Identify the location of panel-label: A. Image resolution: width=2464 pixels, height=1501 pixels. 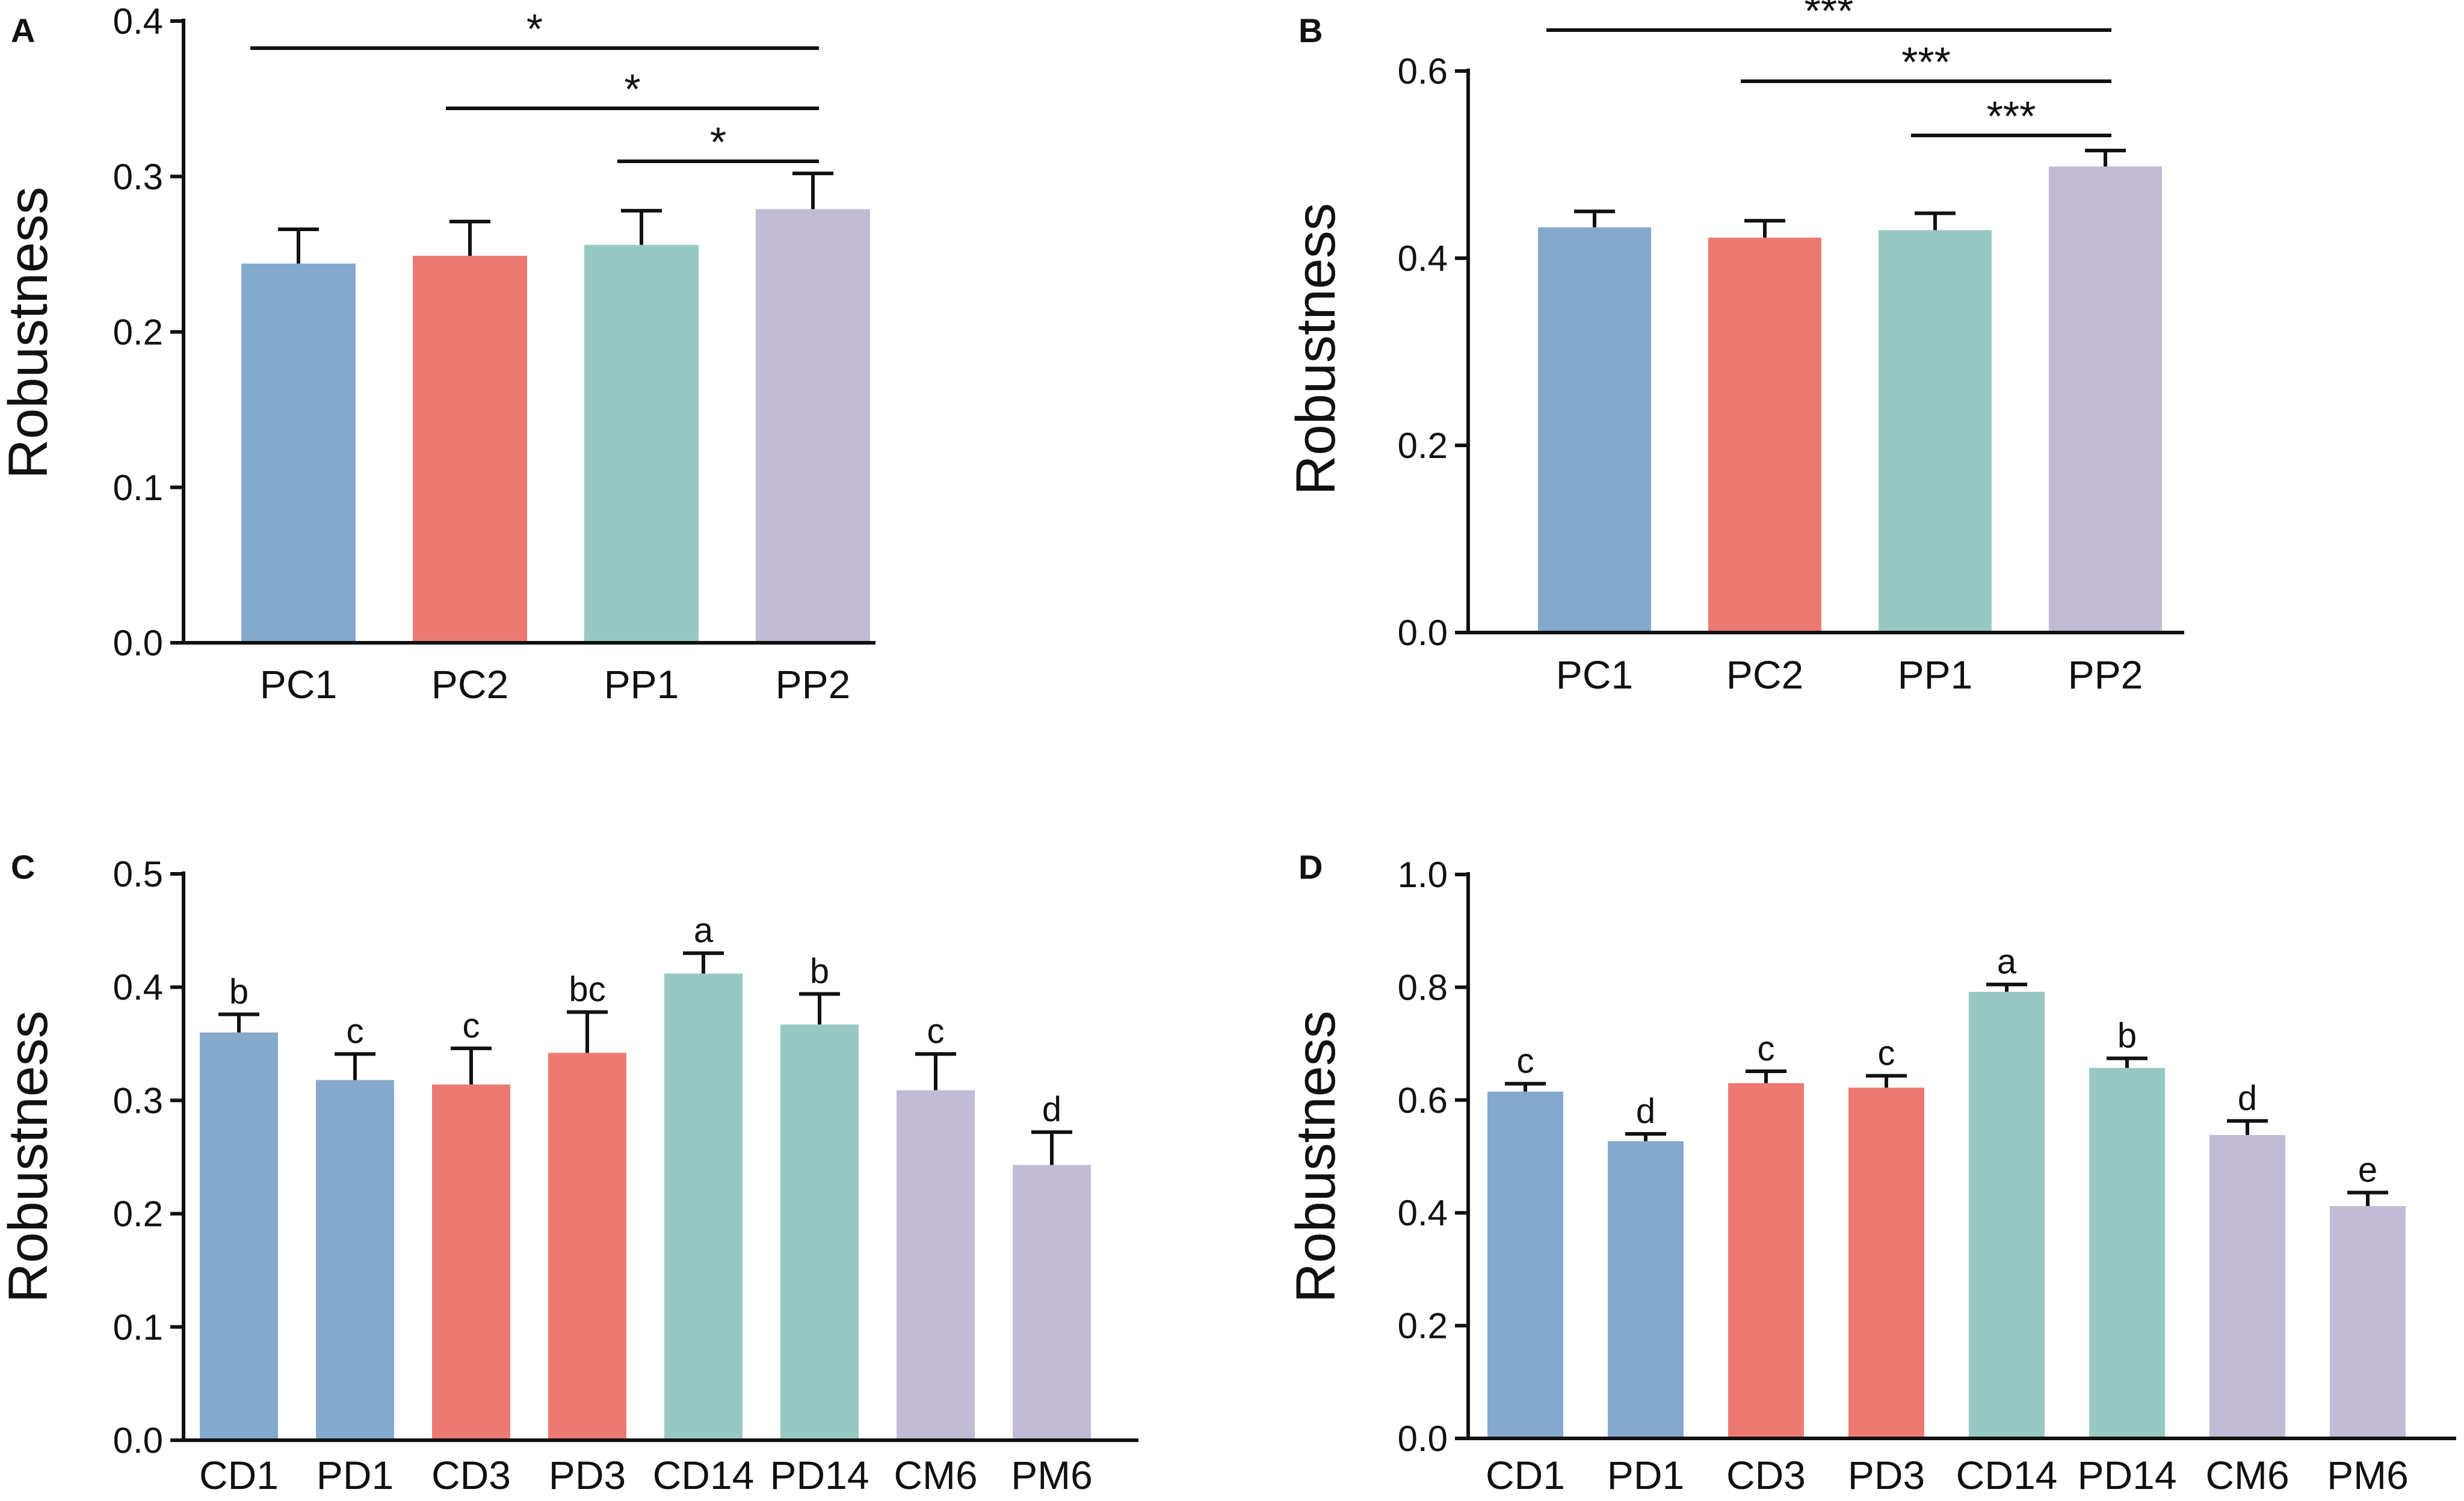
(23, 30).